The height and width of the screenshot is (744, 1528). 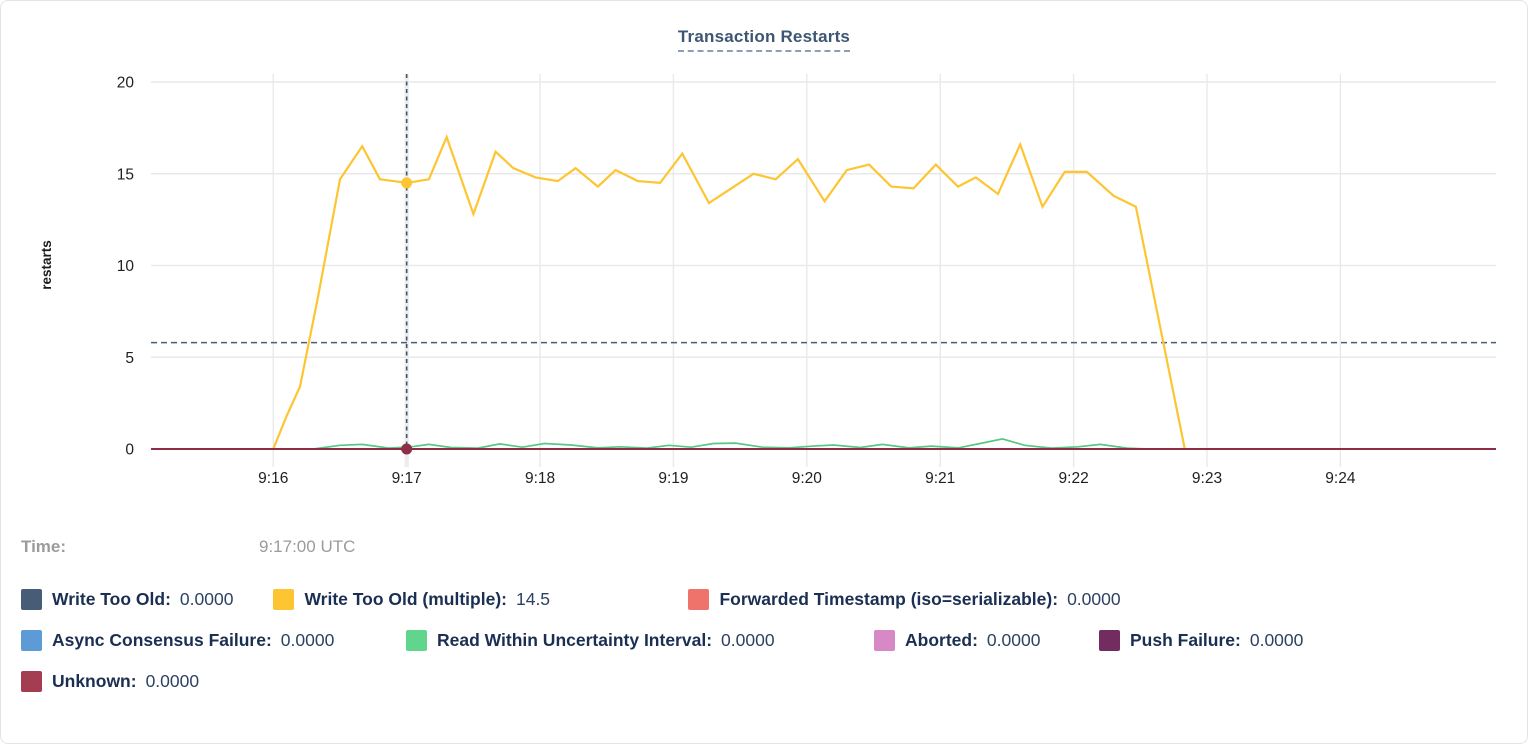 What do you see at coordinates (407, 478) in the screenshot?
I see `x-tick-label: 9:17` at bounding box center [407, 478].